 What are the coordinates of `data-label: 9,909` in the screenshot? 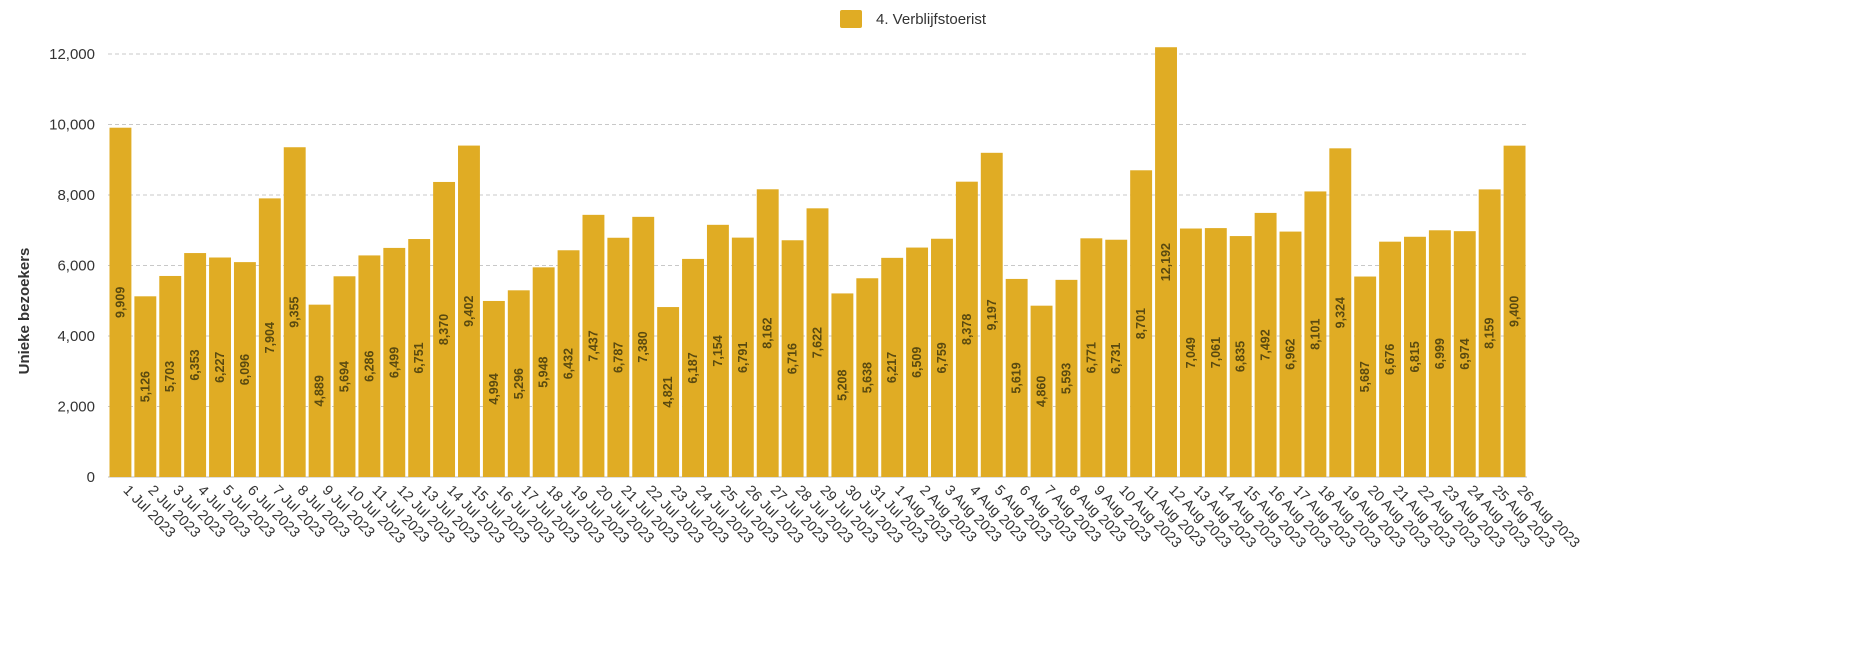 It's located at (120, 302).